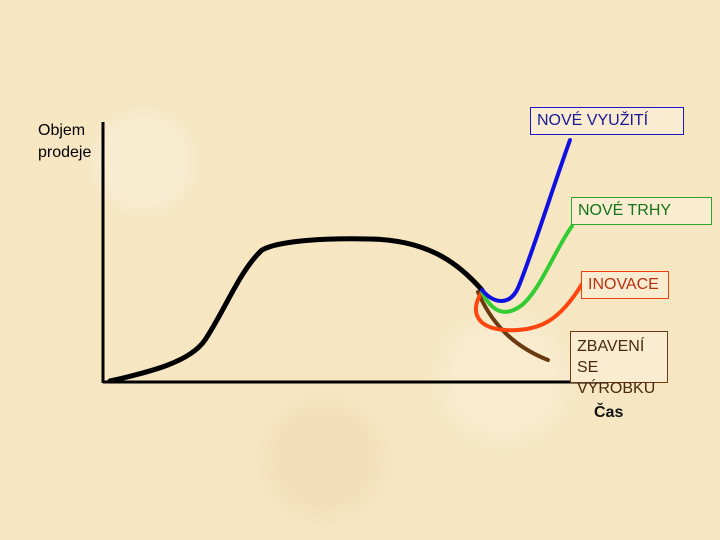  I want to click on y-axis-label: Objem prodeje, so click(64, 142).